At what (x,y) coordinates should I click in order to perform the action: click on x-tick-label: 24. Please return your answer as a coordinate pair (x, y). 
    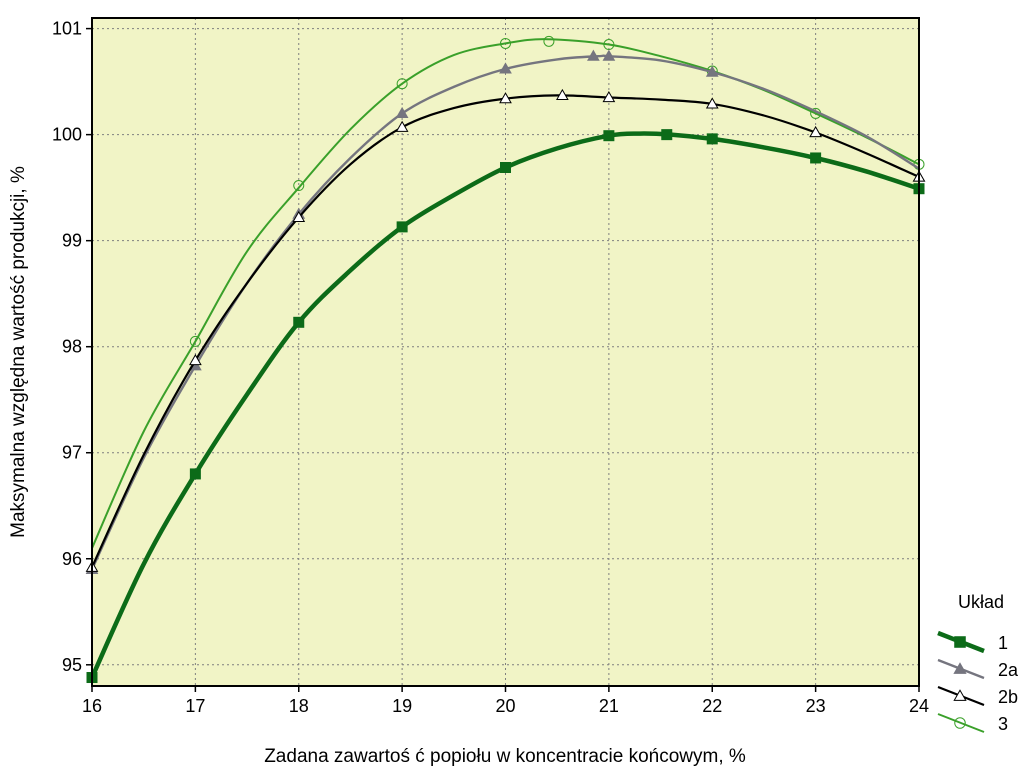
    Looking at the image, I should click on (919, 706).